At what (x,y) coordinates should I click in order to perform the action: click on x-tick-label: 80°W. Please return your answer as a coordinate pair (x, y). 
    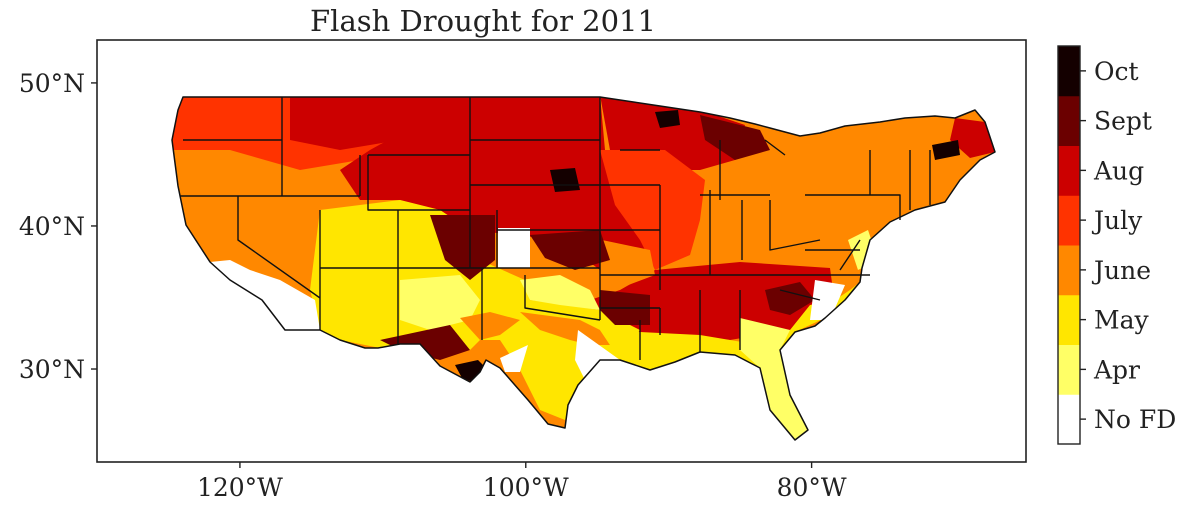
    Looking at the image, I should click on (812, 487).